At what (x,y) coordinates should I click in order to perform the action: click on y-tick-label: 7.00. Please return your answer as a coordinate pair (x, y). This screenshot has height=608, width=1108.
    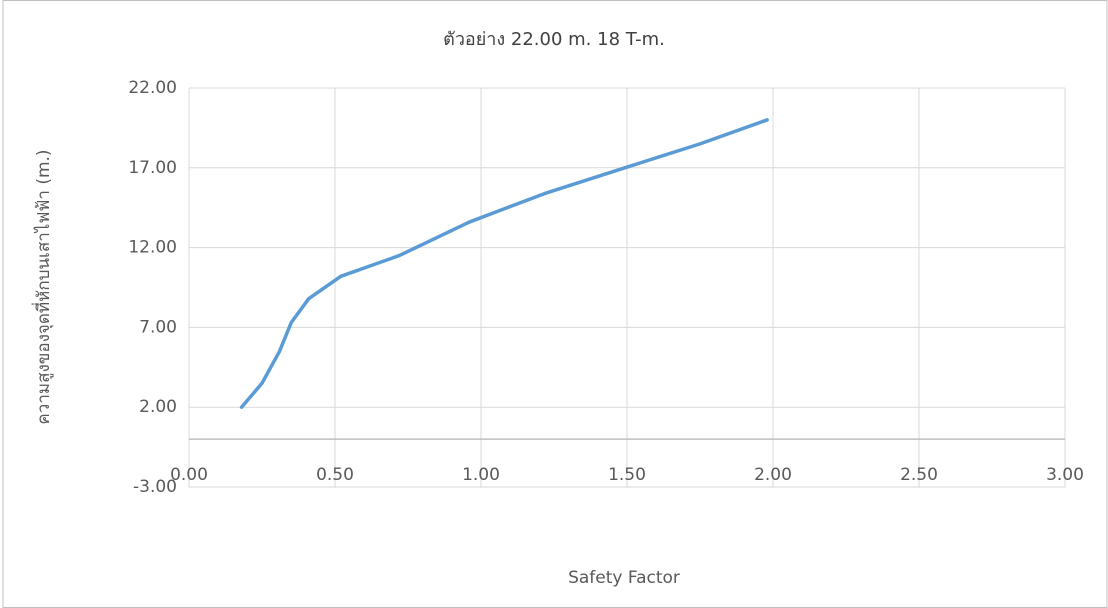
    Looking at the image, I should click on (158, 327).